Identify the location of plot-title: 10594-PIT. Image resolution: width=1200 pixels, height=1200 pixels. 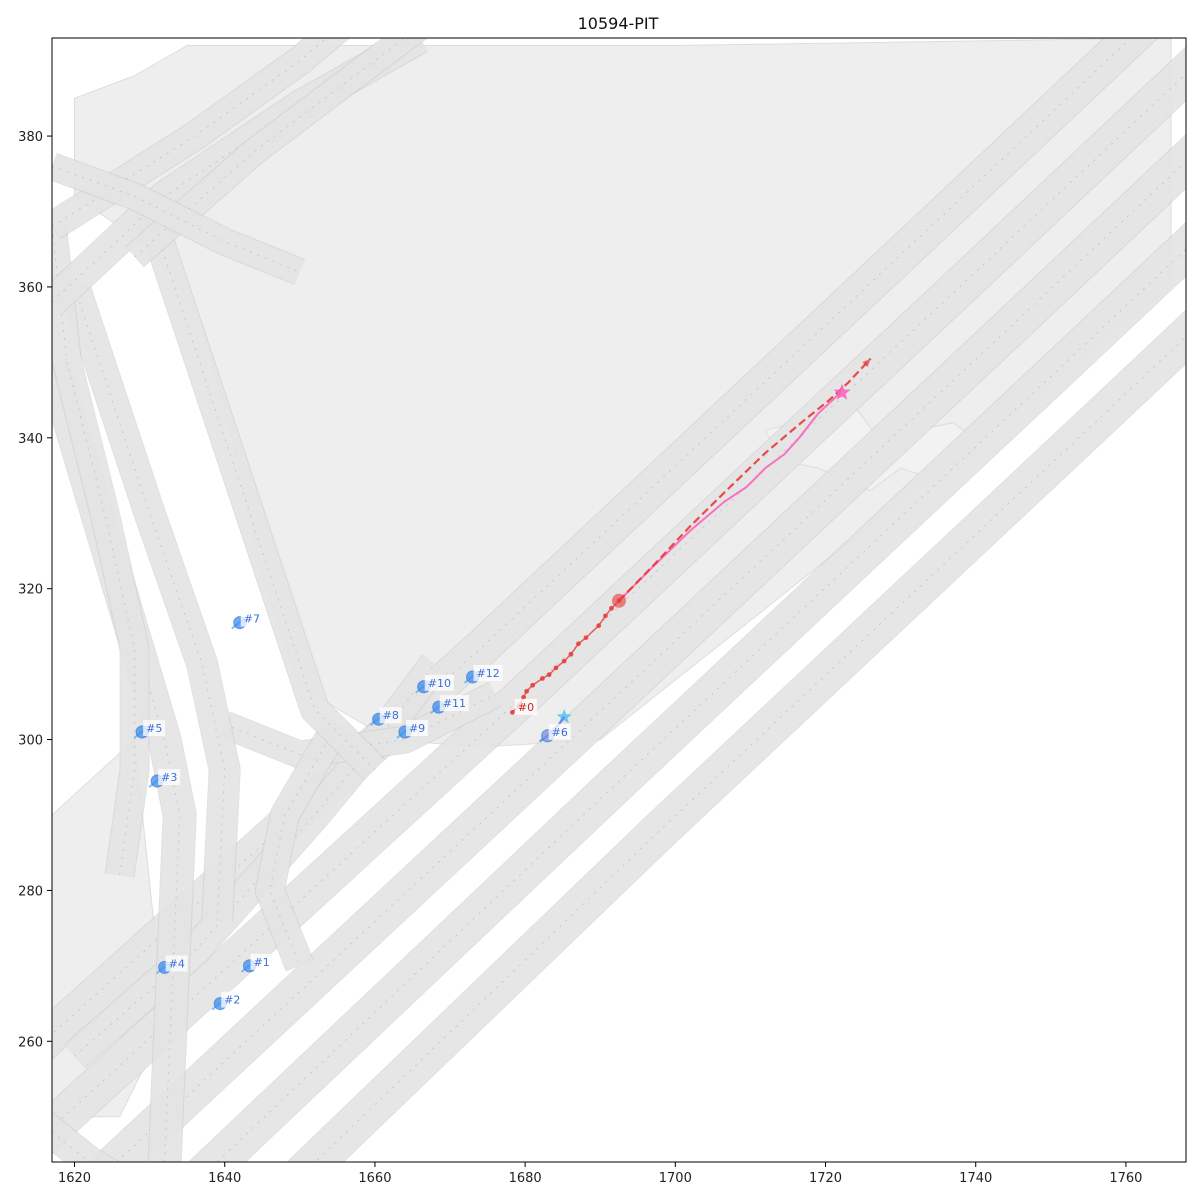
(618, 23).